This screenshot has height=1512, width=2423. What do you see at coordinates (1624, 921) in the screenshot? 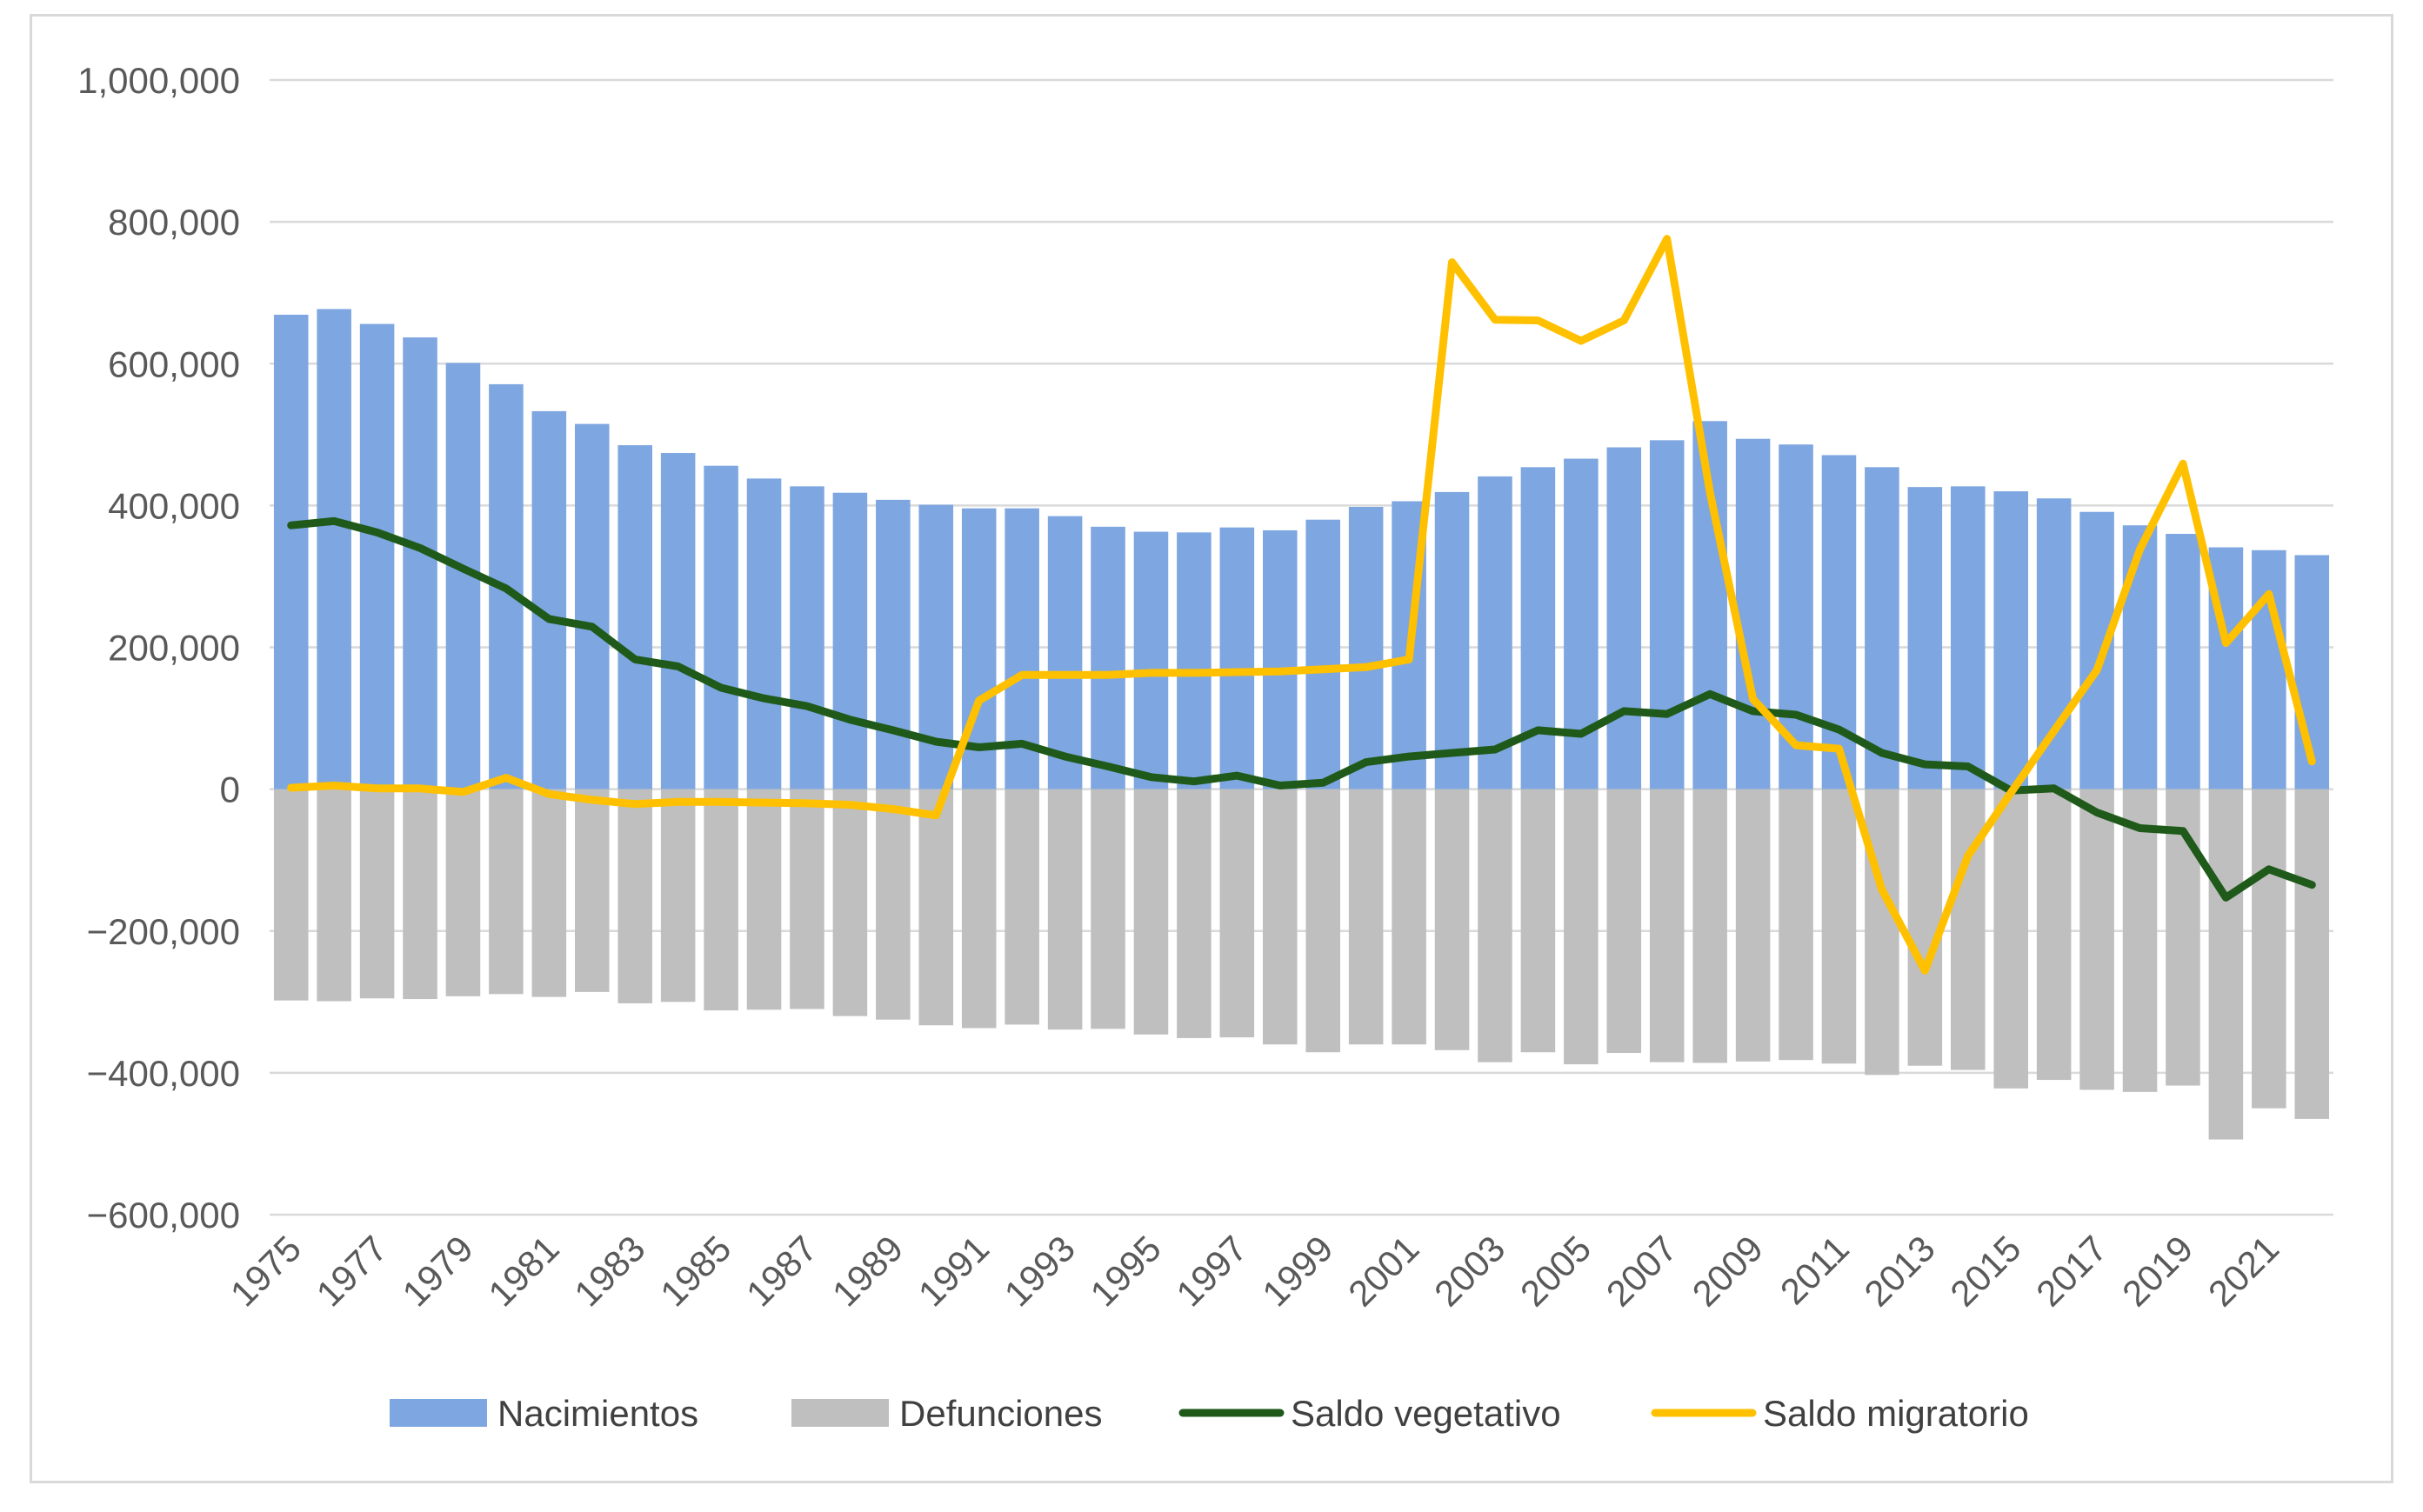
I see `bar-defunciones-2006` at bounding box center [1624, 921].